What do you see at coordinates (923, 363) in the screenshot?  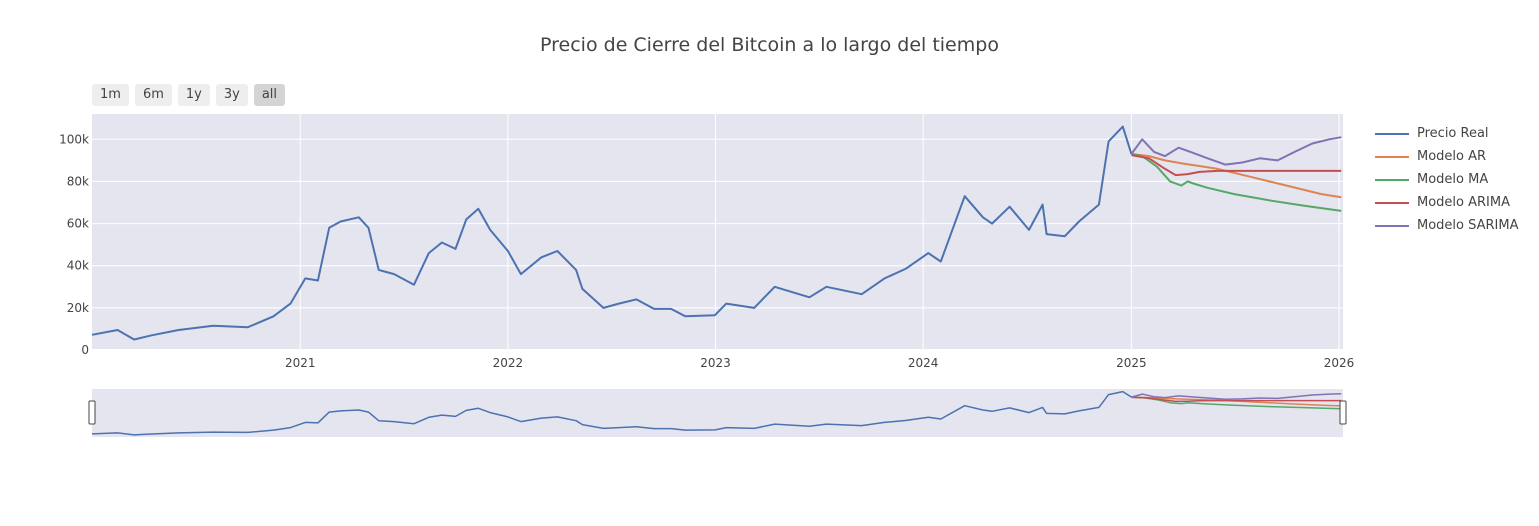 I see `x-tick-label: 2024` at bounding box center [923, 363].